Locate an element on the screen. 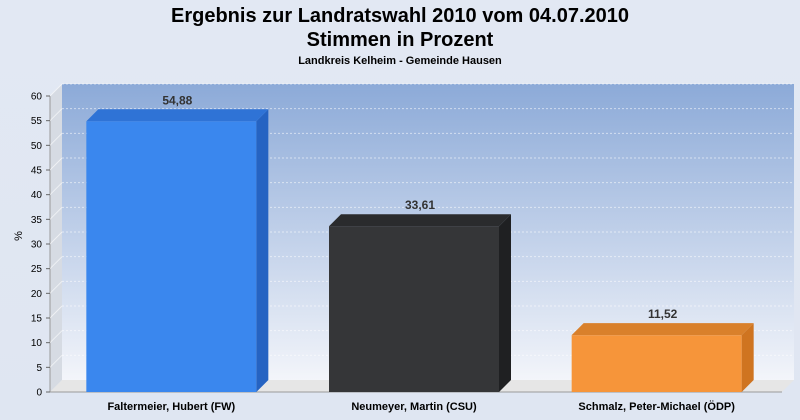  y-tick-label: 55 is located at coordinates (37, 121).